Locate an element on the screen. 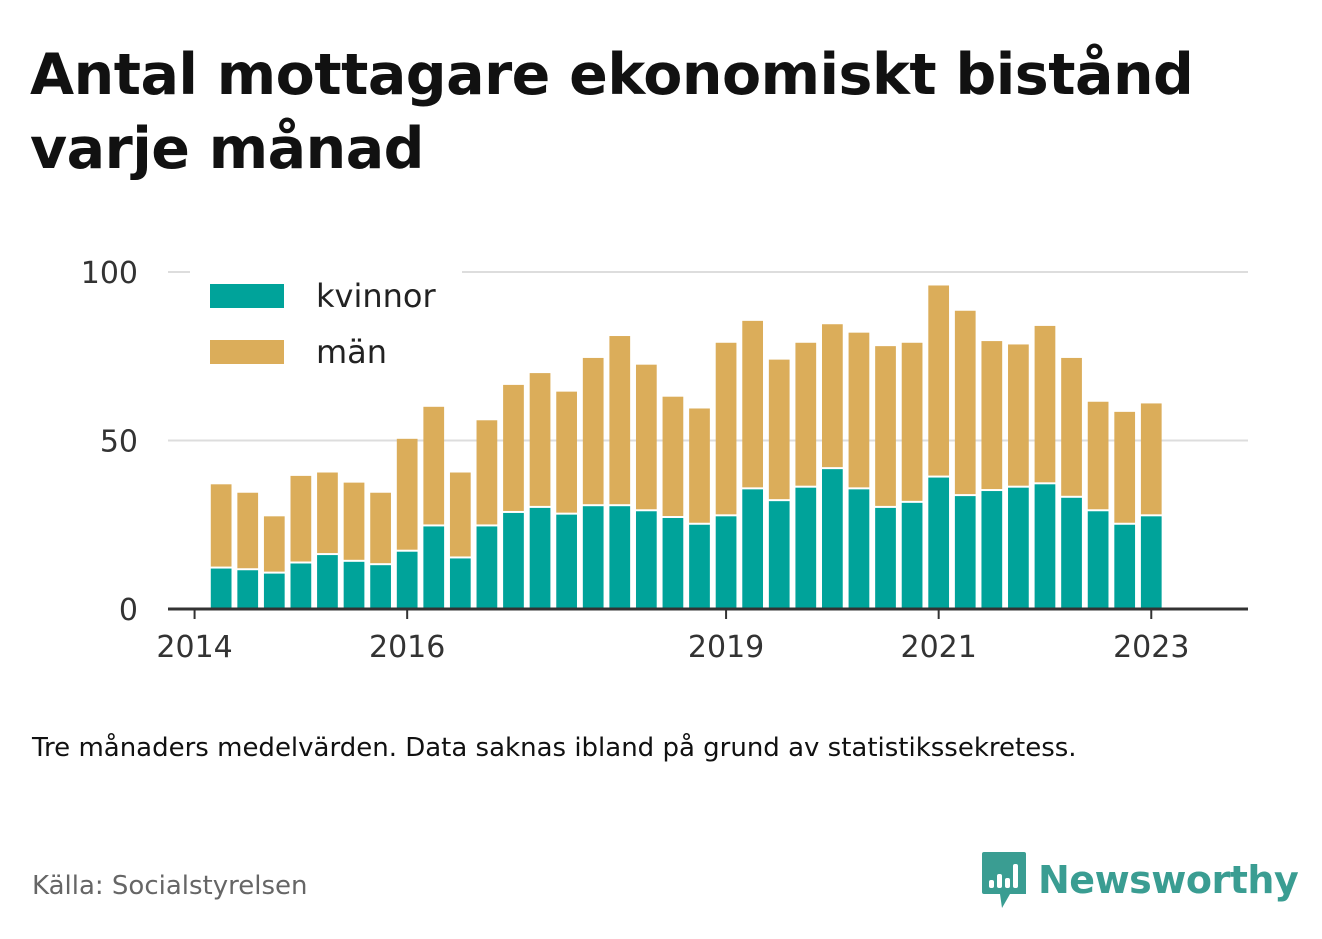 Image resolution: width=1322 pixels, height=939 pixels. x-tick-label-2016: 2016 is located at coordinates (407, 647).